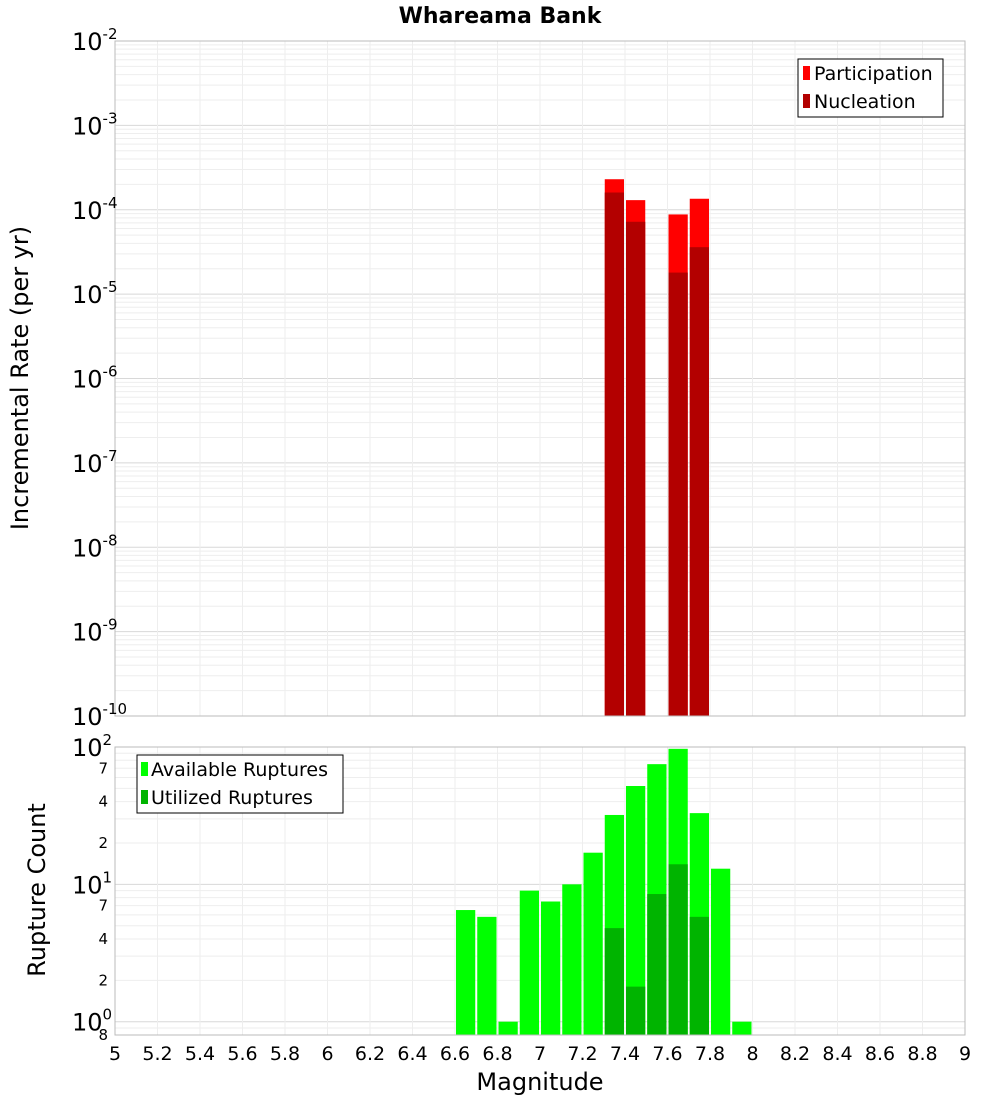  I want to click on x-tick-label: 5.4, so click(200, 1054).